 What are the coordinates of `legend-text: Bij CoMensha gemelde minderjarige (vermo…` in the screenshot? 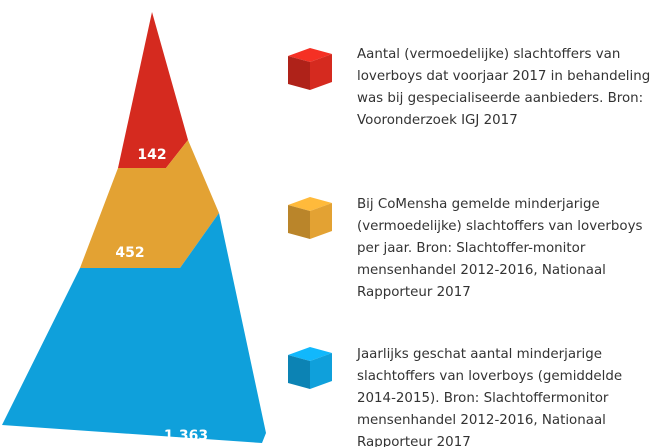 It's located at (500, 248).